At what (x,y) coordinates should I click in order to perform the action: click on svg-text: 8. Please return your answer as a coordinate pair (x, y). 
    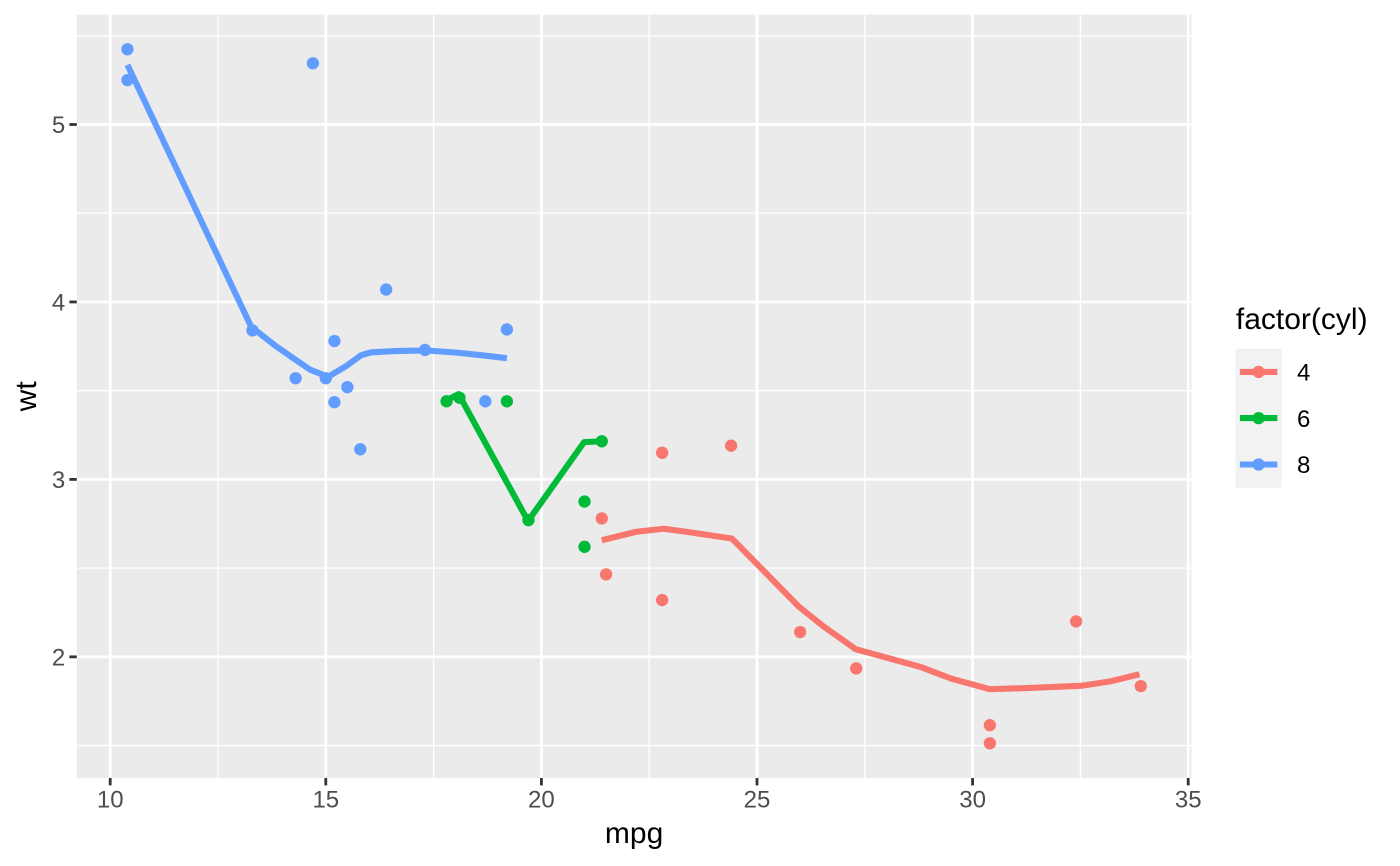
    Looking at the image, I should click on (1303, 465).